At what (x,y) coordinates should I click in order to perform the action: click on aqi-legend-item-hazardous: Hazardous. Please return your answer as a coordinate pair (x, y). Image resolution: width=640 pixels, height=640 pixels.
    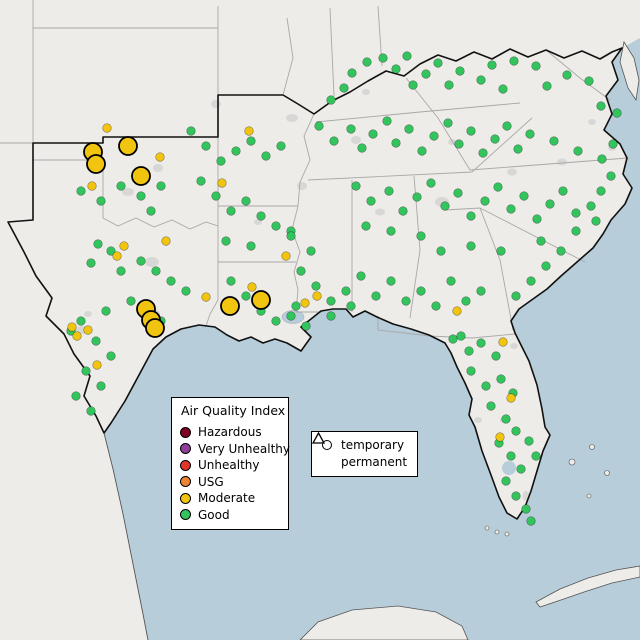
    Looking at the image, I should click on (230, 432).